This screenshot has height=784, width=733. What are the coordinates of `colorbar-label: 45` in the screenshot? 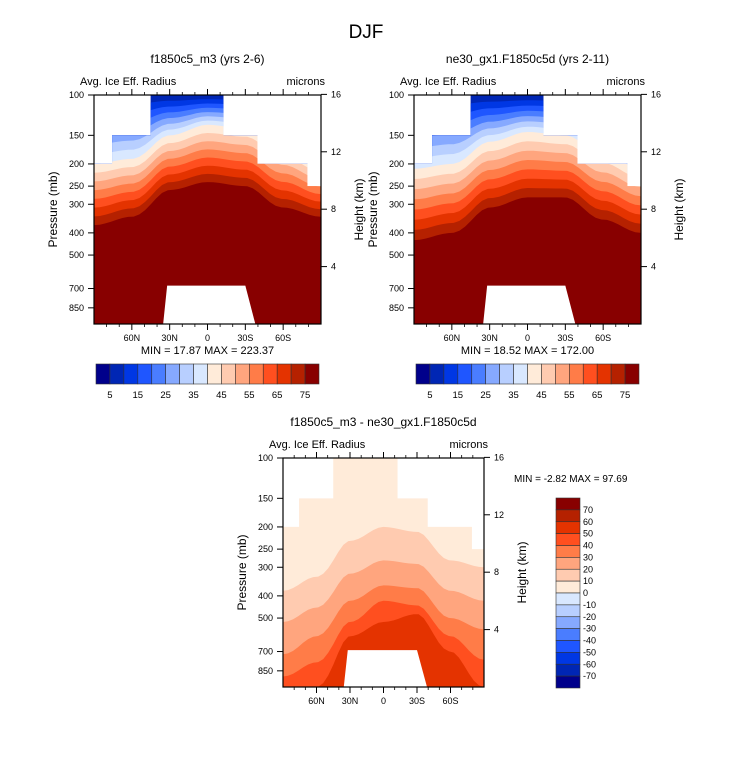 It's located at (221, 395).